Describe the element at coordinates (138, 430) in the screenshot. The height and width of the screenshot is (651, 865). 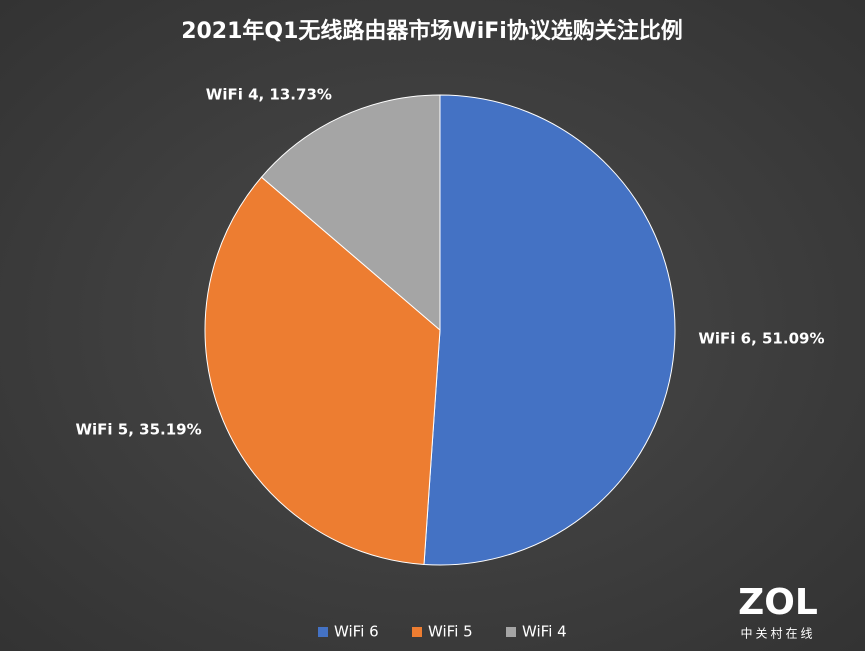
I see `data-label: WiFi 5, 35.19%` at that location.